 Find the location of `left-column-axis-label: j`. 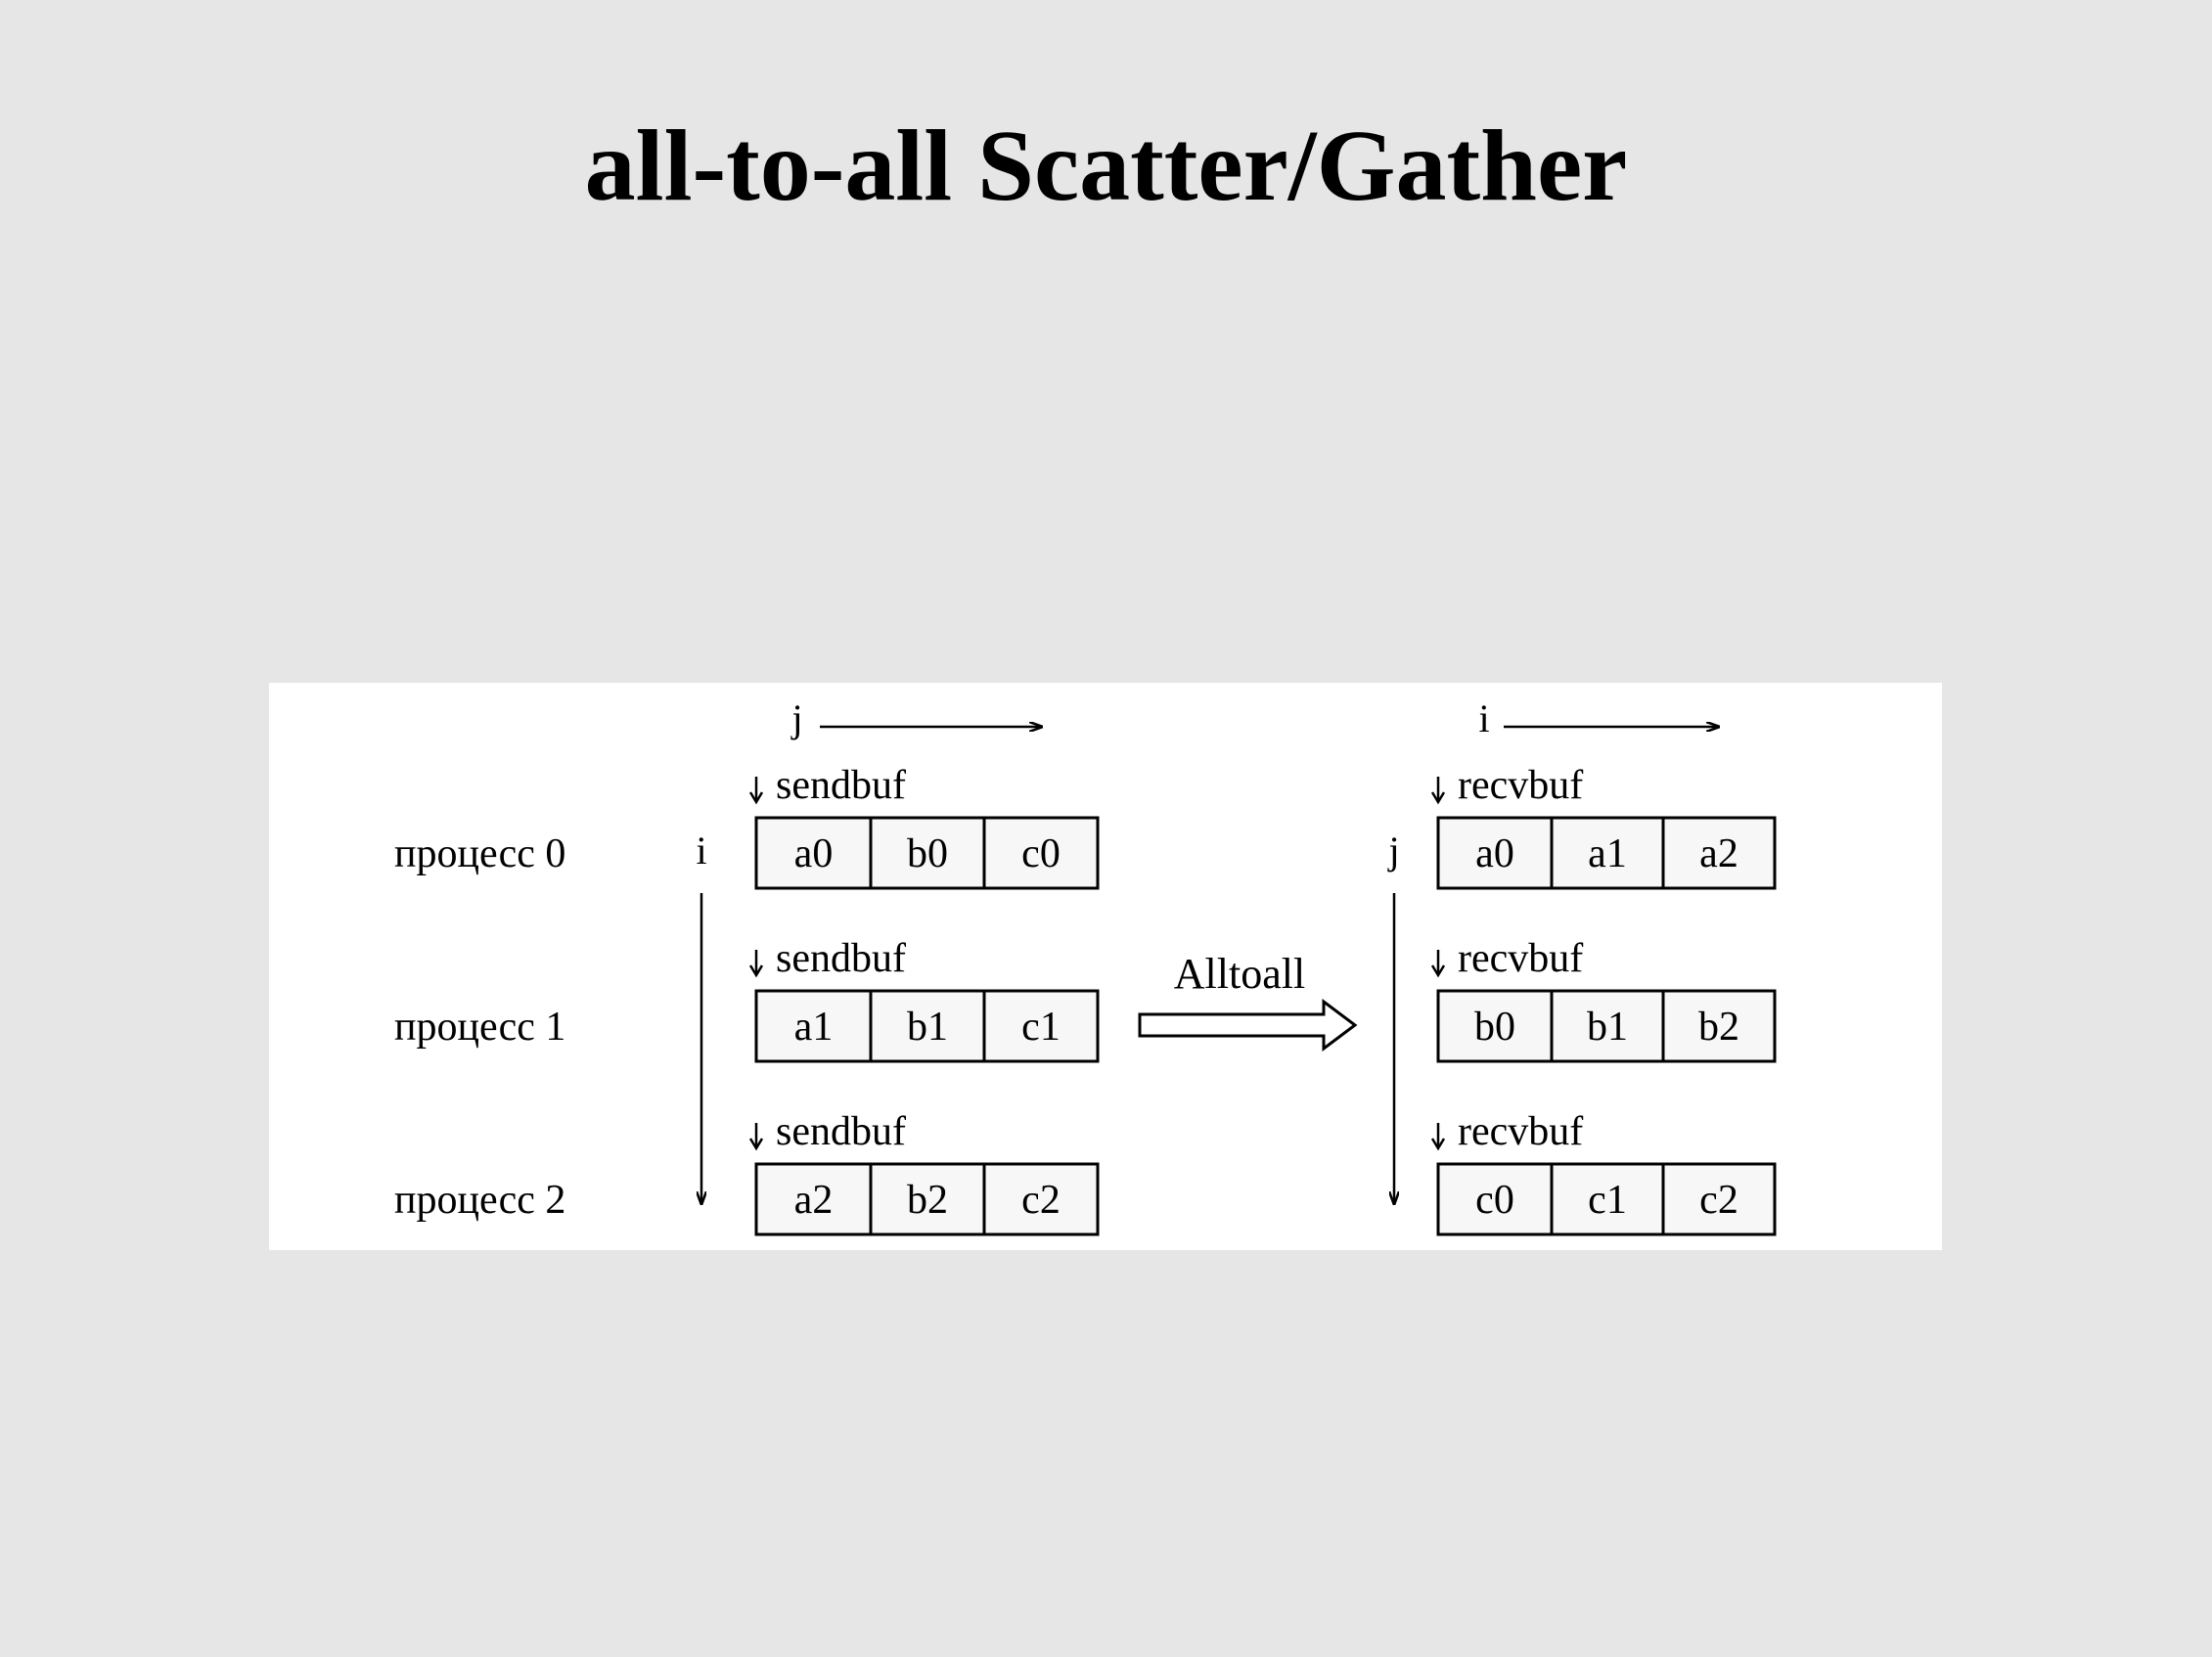

left-column-axis-label: j is located at coordinates (796, 718).